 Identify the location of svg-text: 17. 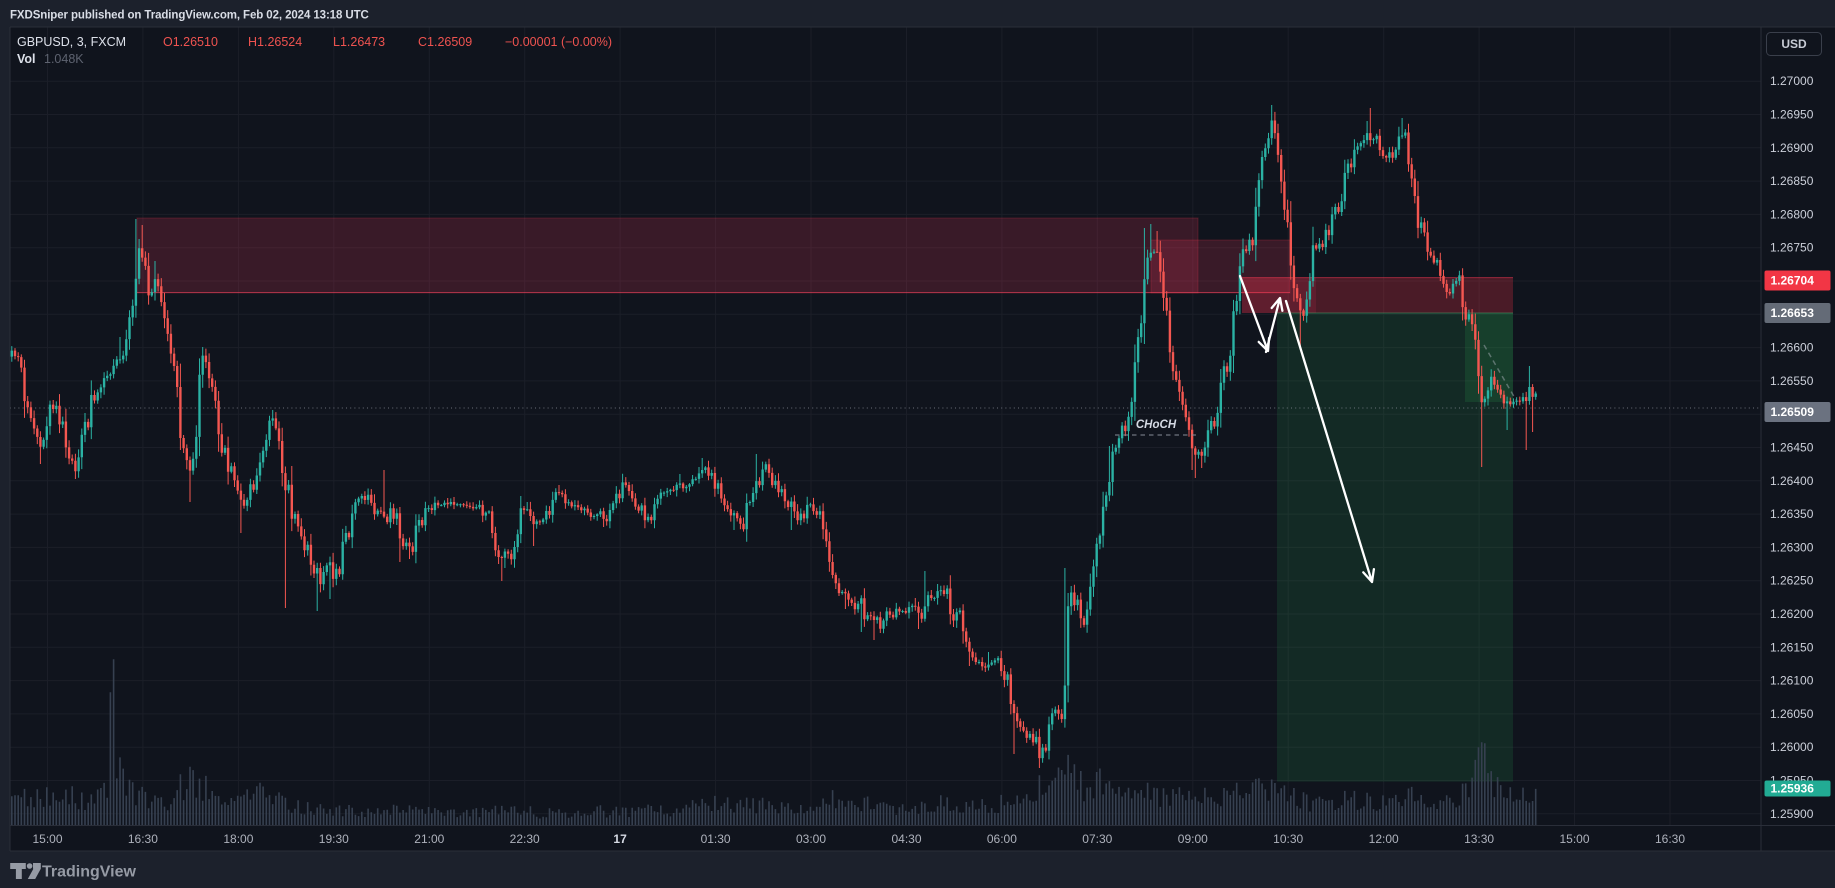
(620, 839).